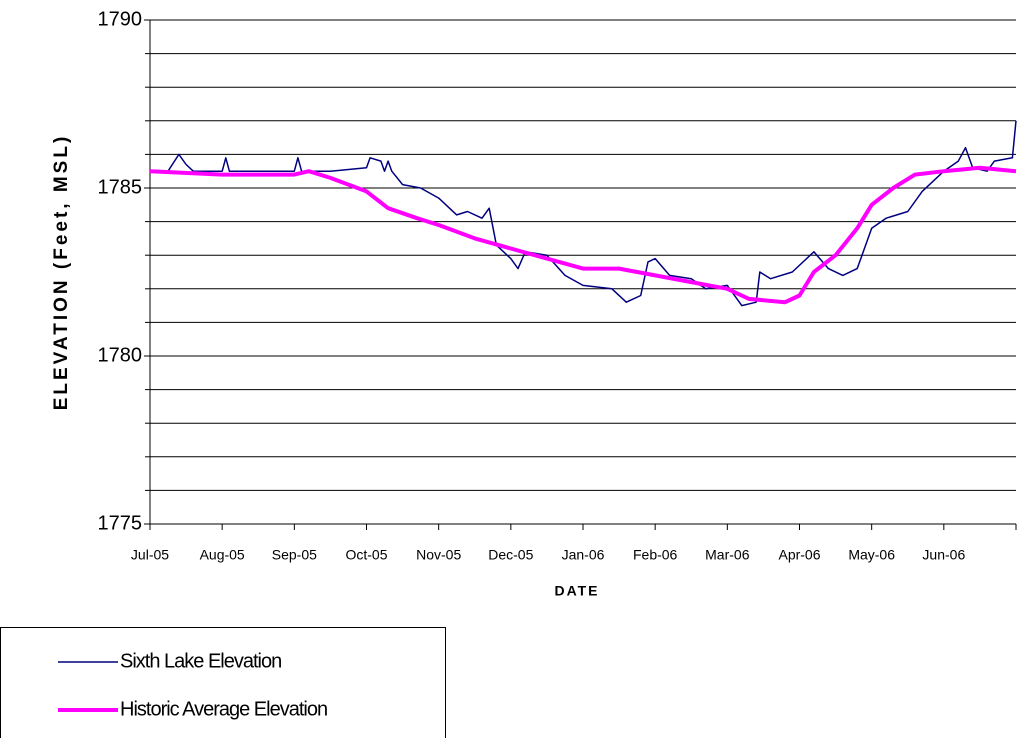 This screenshot has height=738, width=1018. What do you see at coordinates (871, 555) in the screenshot?
I see `x-tick-label: May-06` at bounding box center [871, 555].